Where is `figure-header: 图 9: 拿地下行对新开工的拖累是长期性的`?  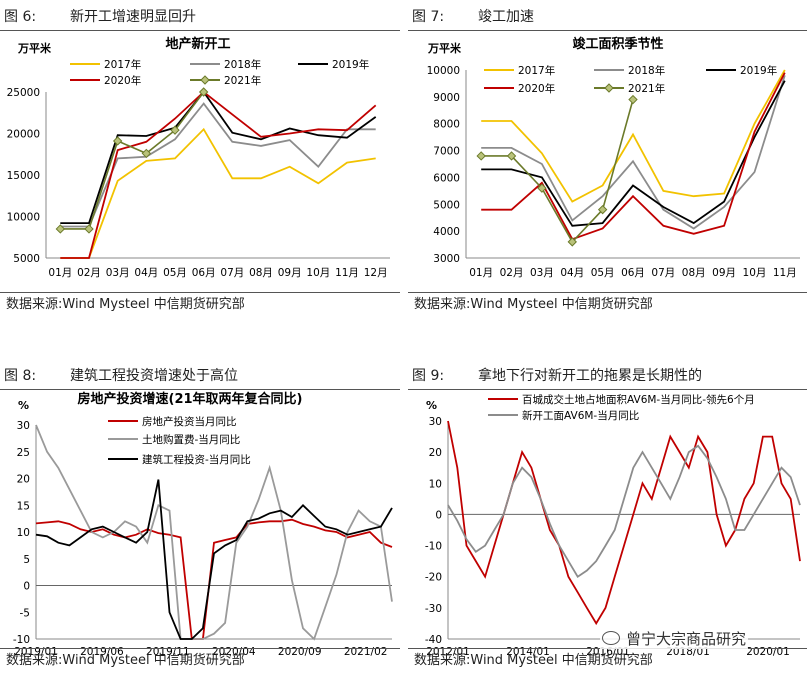 figure-header: 图 9: 拿地下行对新开工的拖累是长期性的 is located at coordinates (607, 377).